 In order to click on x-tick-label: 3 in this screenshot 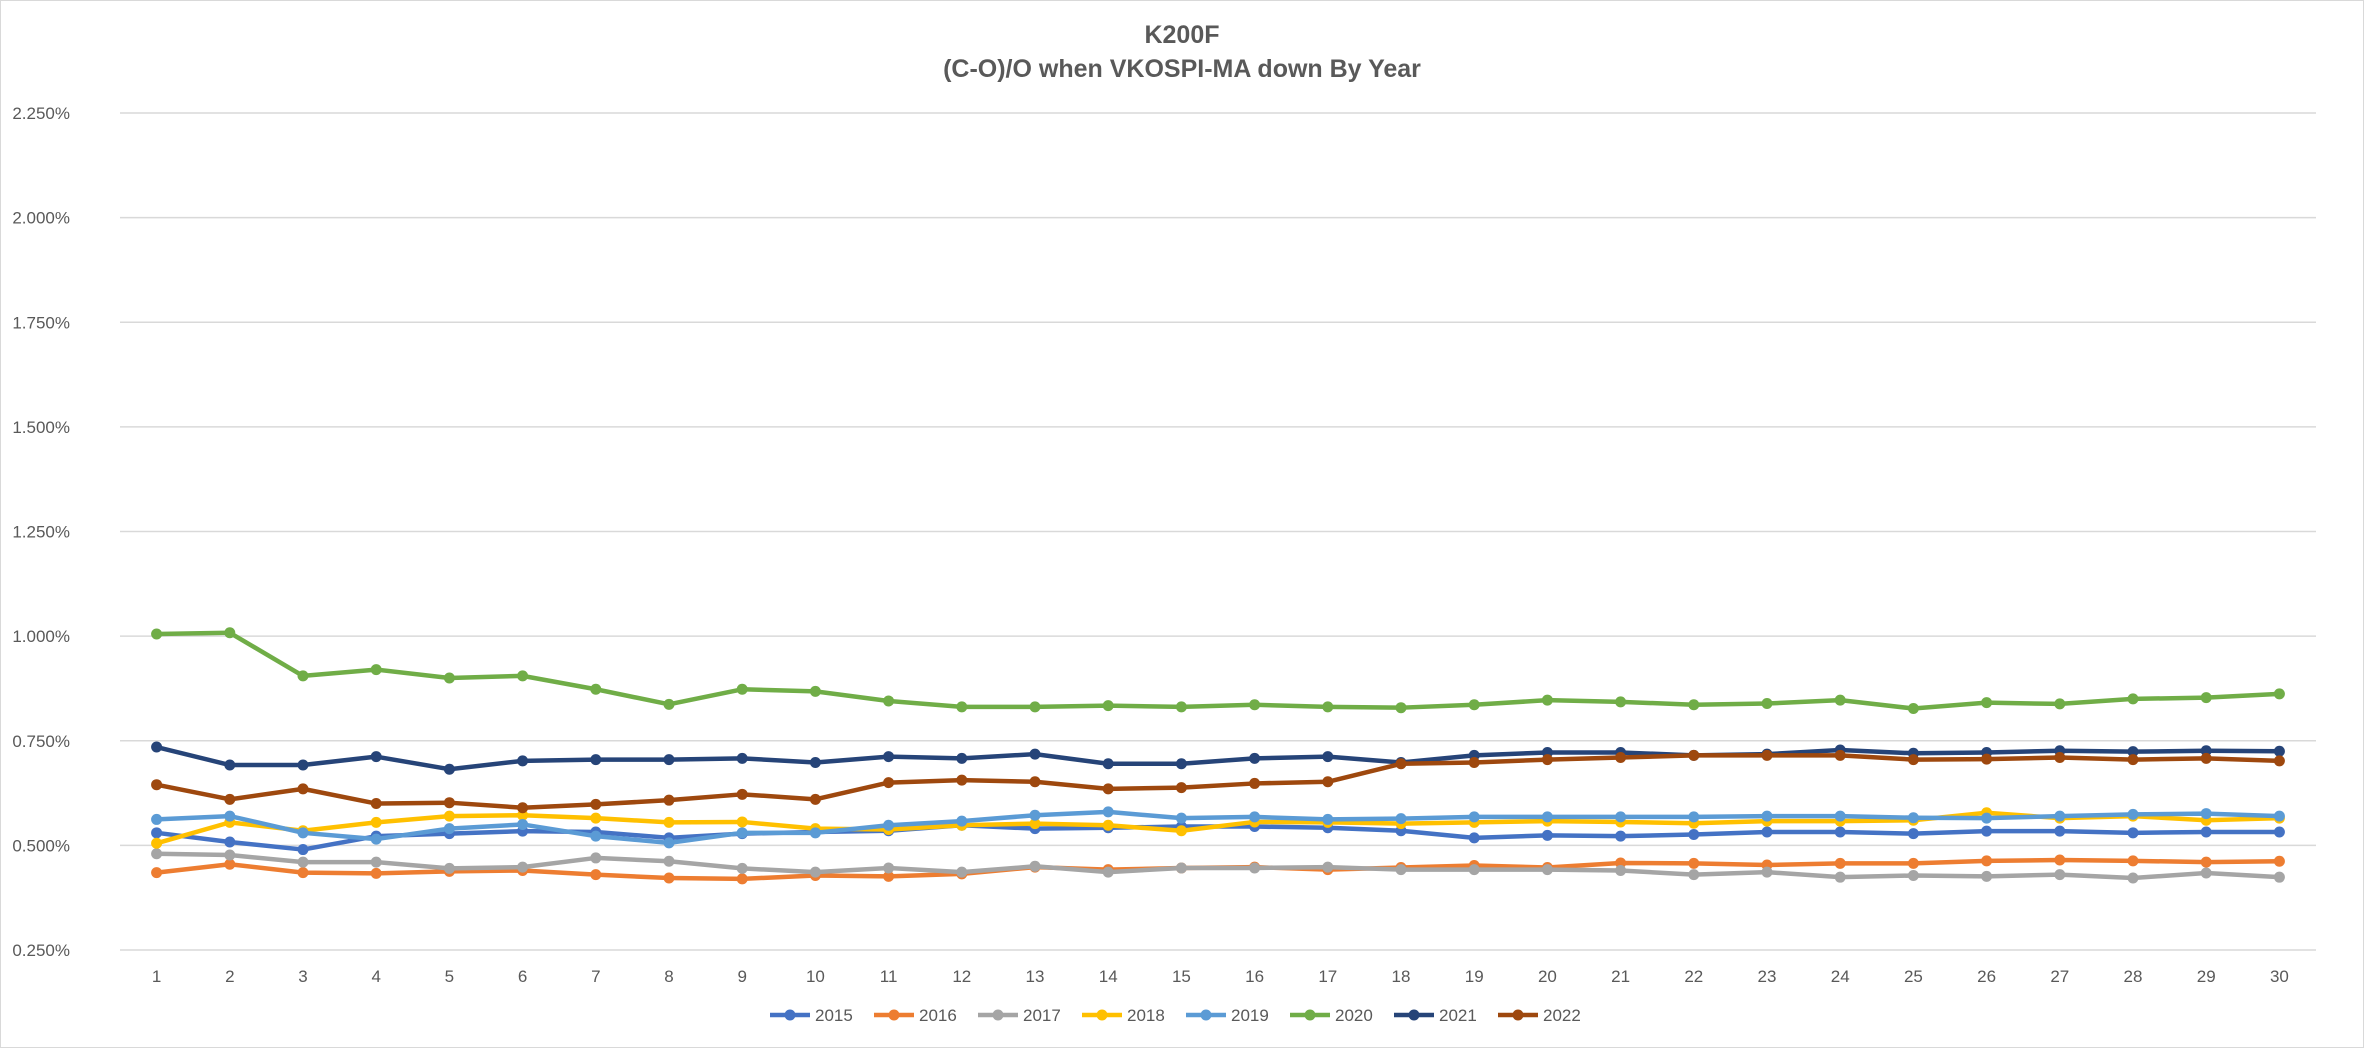, I will do `click(302, 976)`.